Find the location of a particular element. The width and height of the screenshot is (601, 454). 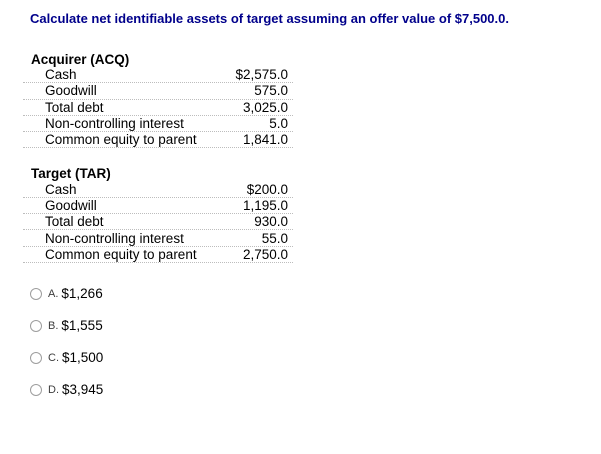

option-value: $1,500 is located at coordinates (83, 358).